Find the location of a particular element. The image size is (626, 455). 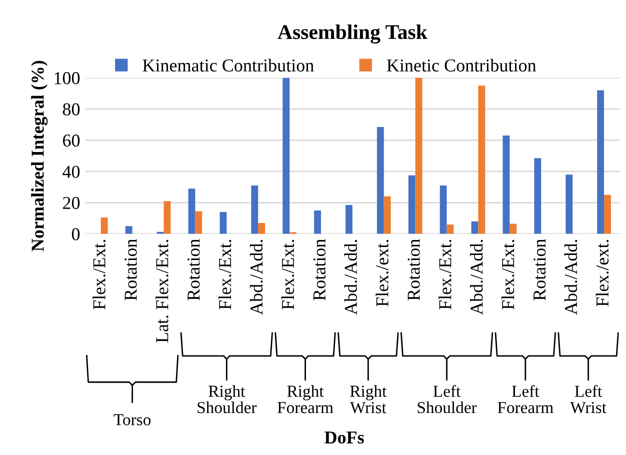

y-tick-label: 80 is located at coordinates (71, 109).